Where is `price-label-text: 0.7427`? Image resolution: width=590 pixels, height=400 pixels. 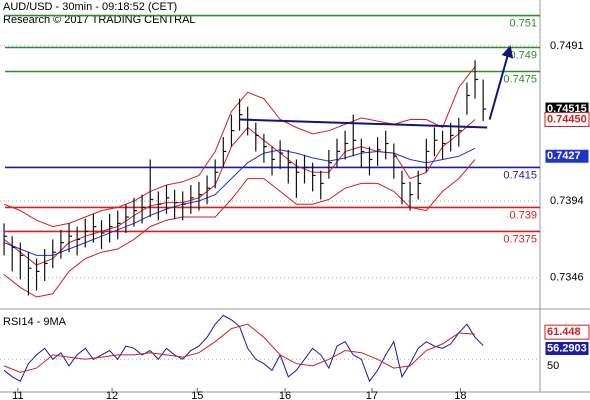
price-label-text: 0.7427 is located at coordinates (564, 156).